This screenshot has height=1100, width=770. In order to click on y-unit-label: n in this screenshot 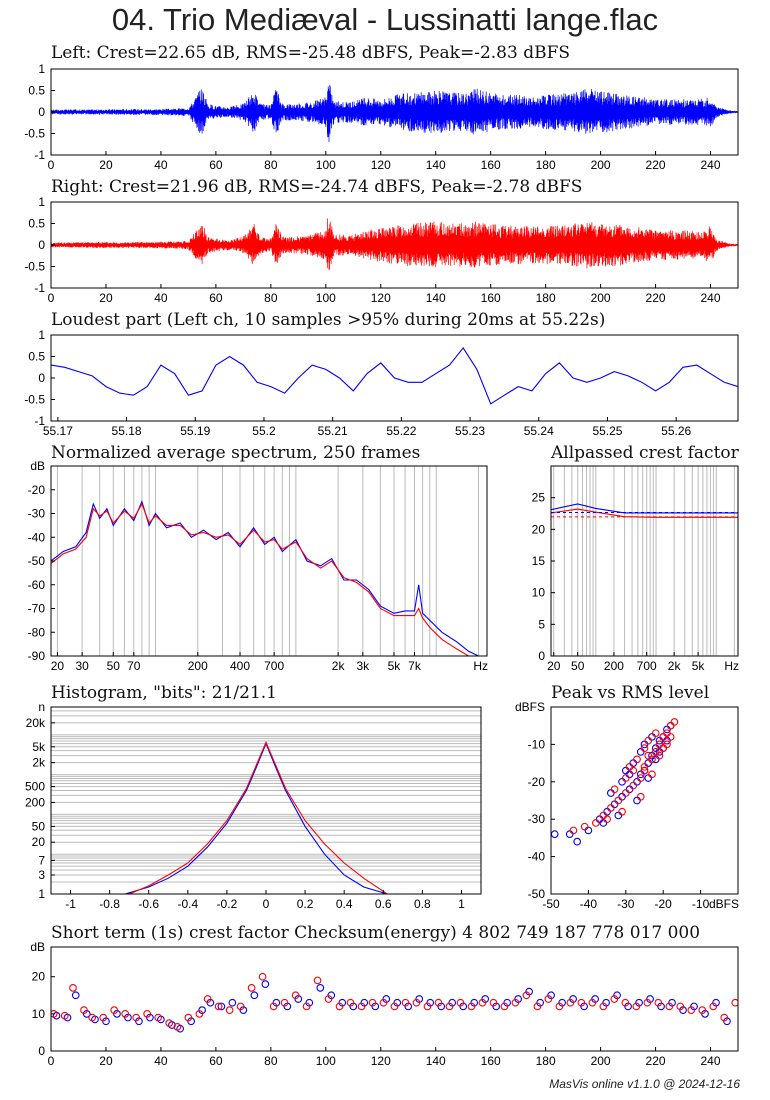, I will do `click(41, 707)`.